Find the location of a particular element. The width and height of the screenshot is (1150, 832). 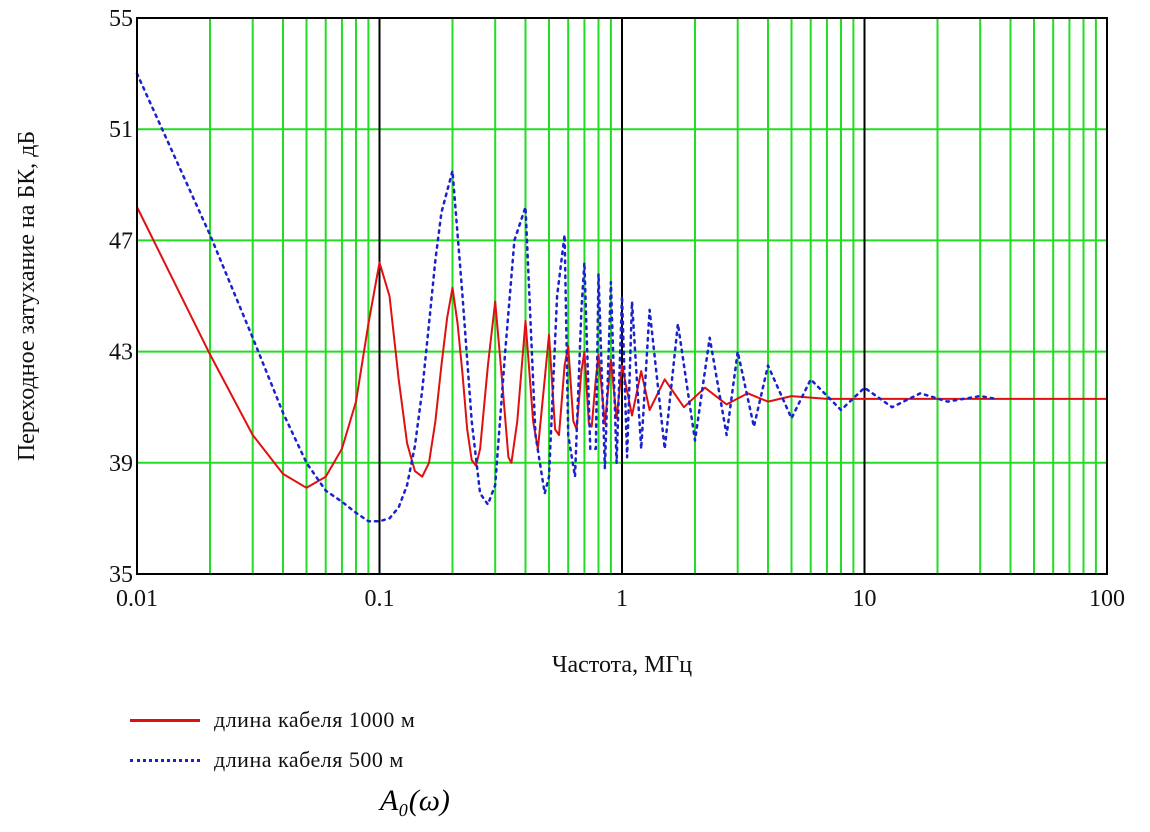

x-tick-label: 0.1 is located at coordinates (380, 599).